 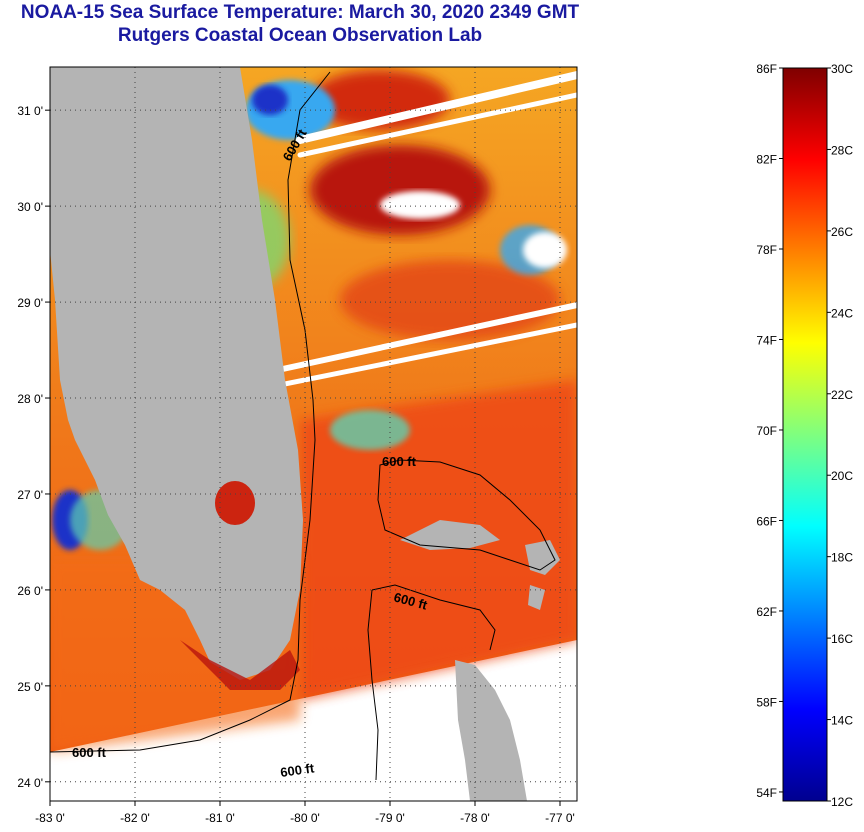 What do you see at coordinates (30, 783) in the screenshot?
I see `lat-tick-label: 24 0'` at bounding box center [30, 783].